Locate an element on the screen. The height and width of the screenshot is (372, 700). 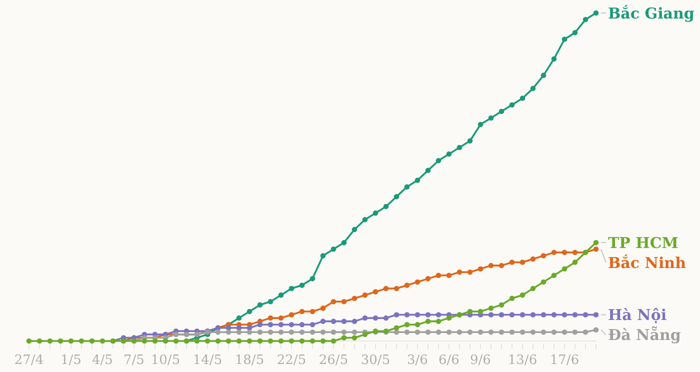
x-tick-label: 4/5 is located at coordinates (102, 360).